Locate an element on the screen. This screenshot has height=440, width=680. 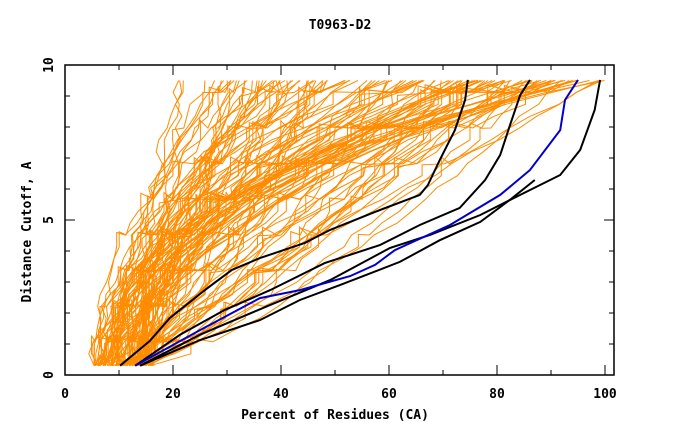
x-tick-label: 0 is located at coordinates (65, 394).